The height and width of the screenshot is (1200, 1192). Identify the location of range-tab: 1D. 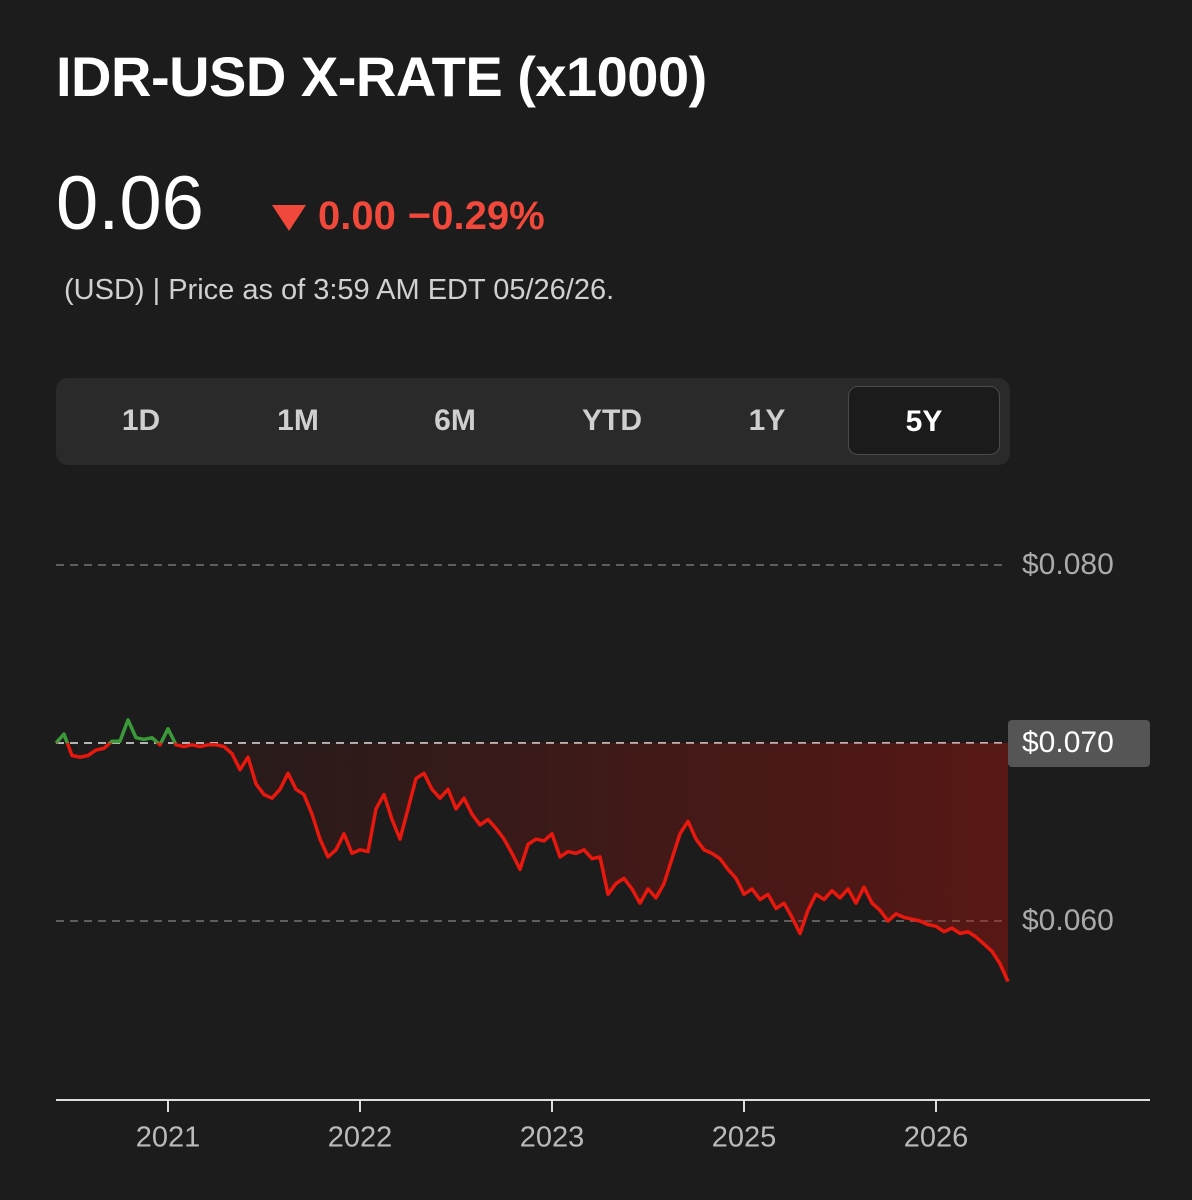
(141, 420).